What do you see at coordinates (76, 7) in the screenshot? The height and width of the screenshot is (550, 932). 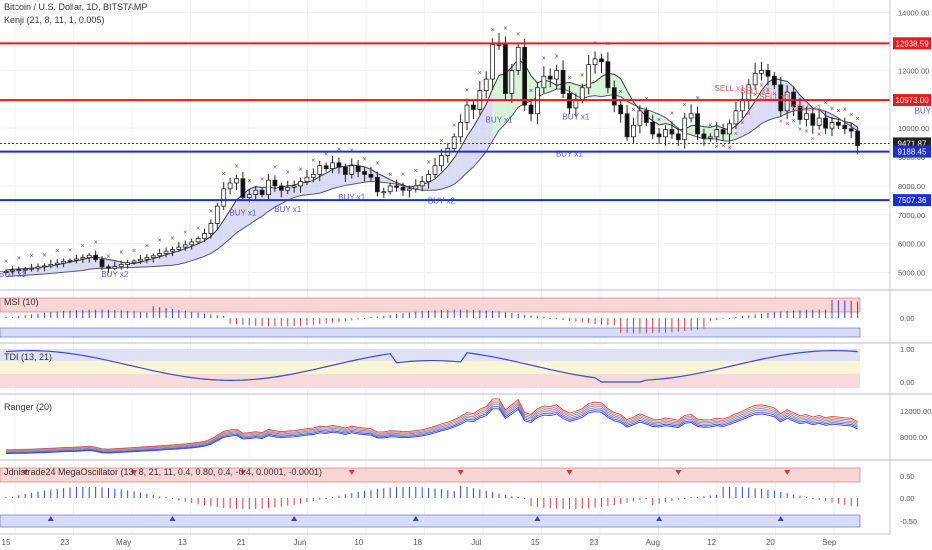 I see `symbol-title: Bitcoin / U.S. Dollar, 1D, BITSTAMP` at bounding box center [76, 7].